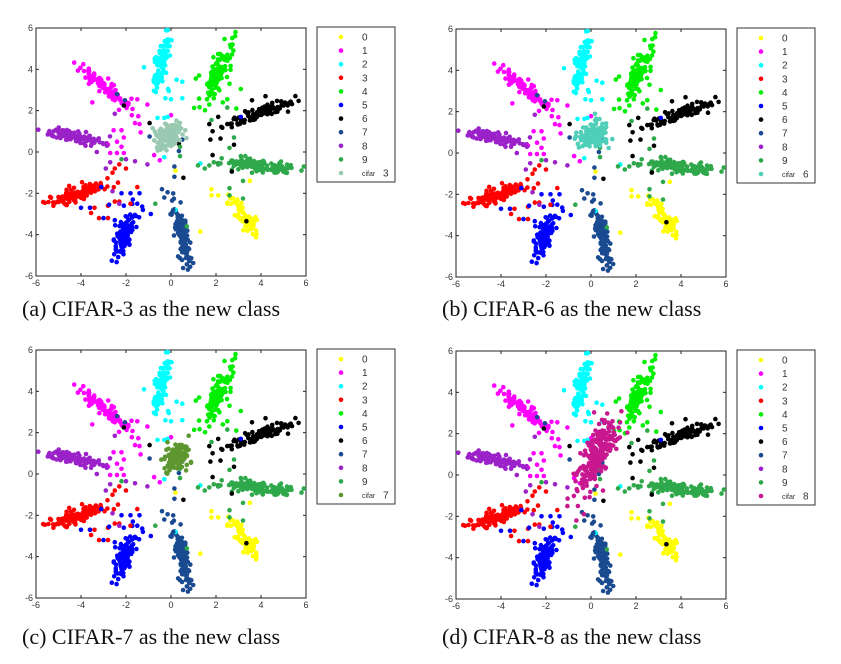  What do you see at coordinates (126, 283) in the screenshot?
I see `x-tick-label: -2` at bounding box center [126, 283].